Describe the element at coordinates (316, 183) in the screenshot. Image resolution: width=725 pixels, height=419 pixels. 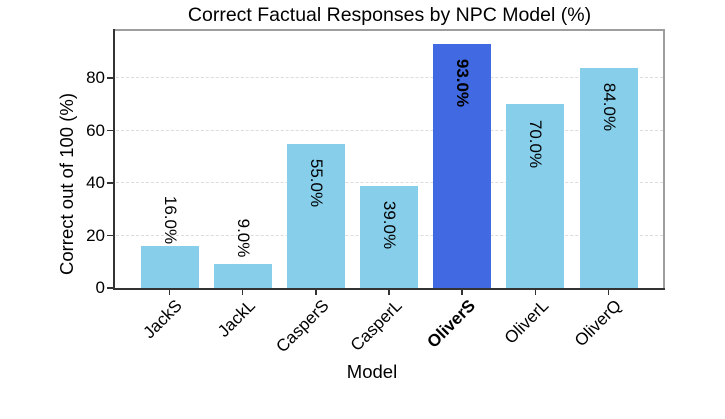
I see `bar-value-label-caspers: 55.0%` at that location.